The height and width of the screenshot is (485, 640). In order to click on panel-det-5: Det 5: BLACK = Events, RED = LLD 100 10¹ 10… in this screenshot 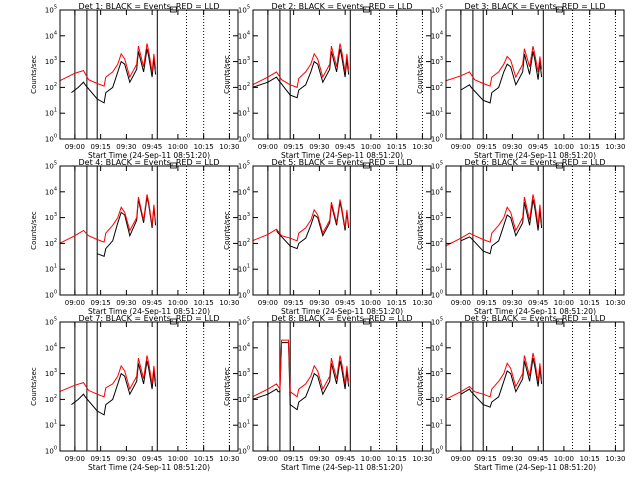, I will do `click(328, 237)`.